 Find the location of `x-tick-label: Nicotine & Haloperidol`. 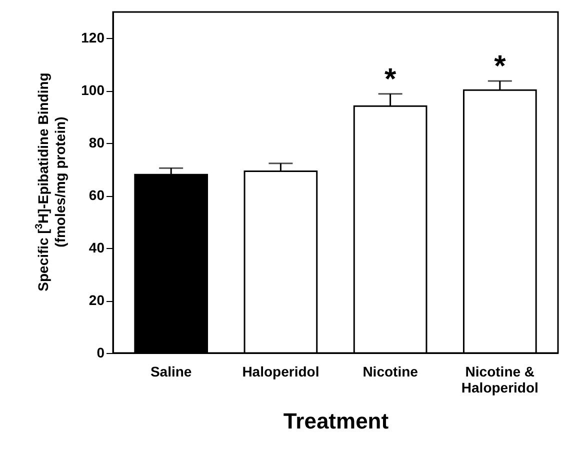

x-tick-label: Nicotine & Haloperidol is located at coordinates (499, 380).